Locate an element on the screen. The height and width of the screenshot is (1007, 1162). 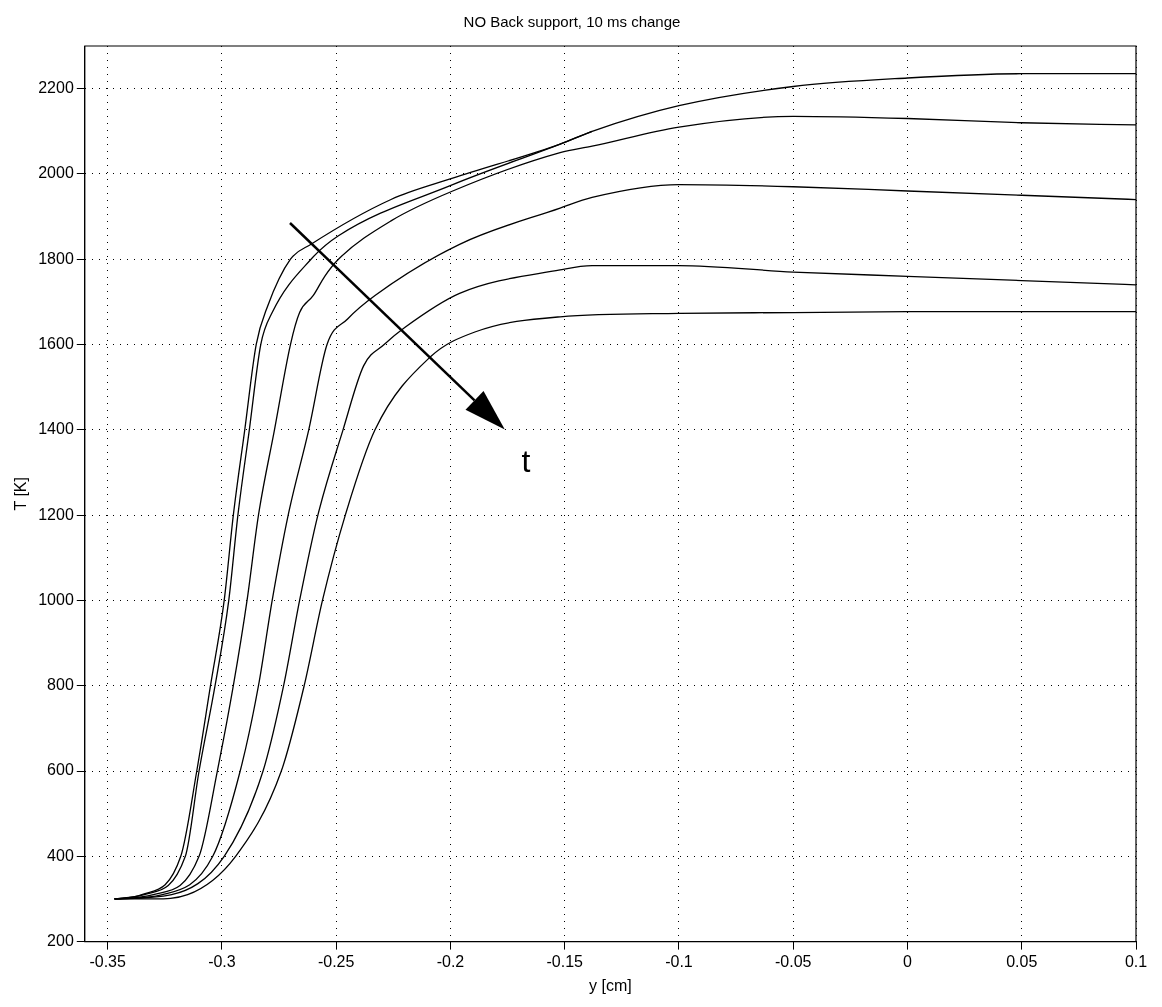
x-tick-label: -0.35 is located at coordinates (107, 961).